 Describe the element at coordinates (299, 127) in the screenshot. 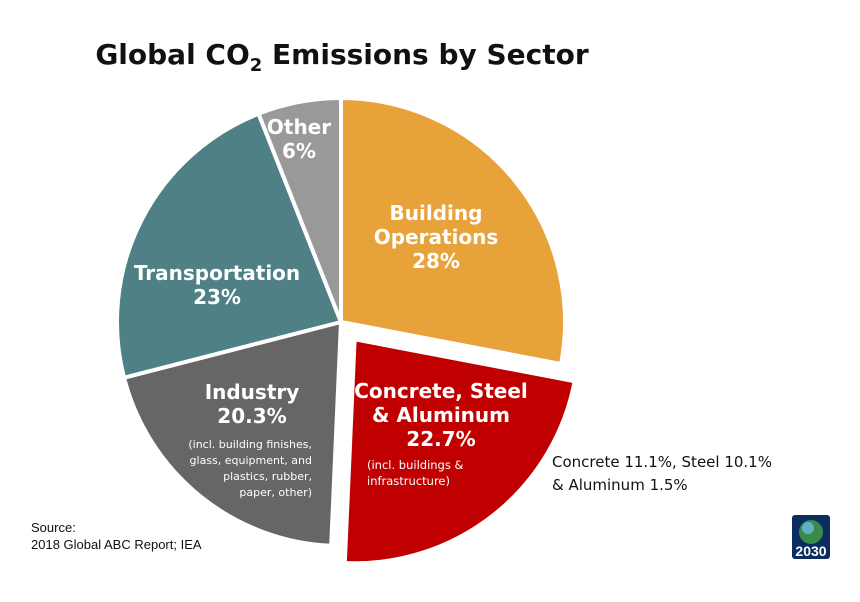

I see `pie-label-other-line-1: Other` at that location.